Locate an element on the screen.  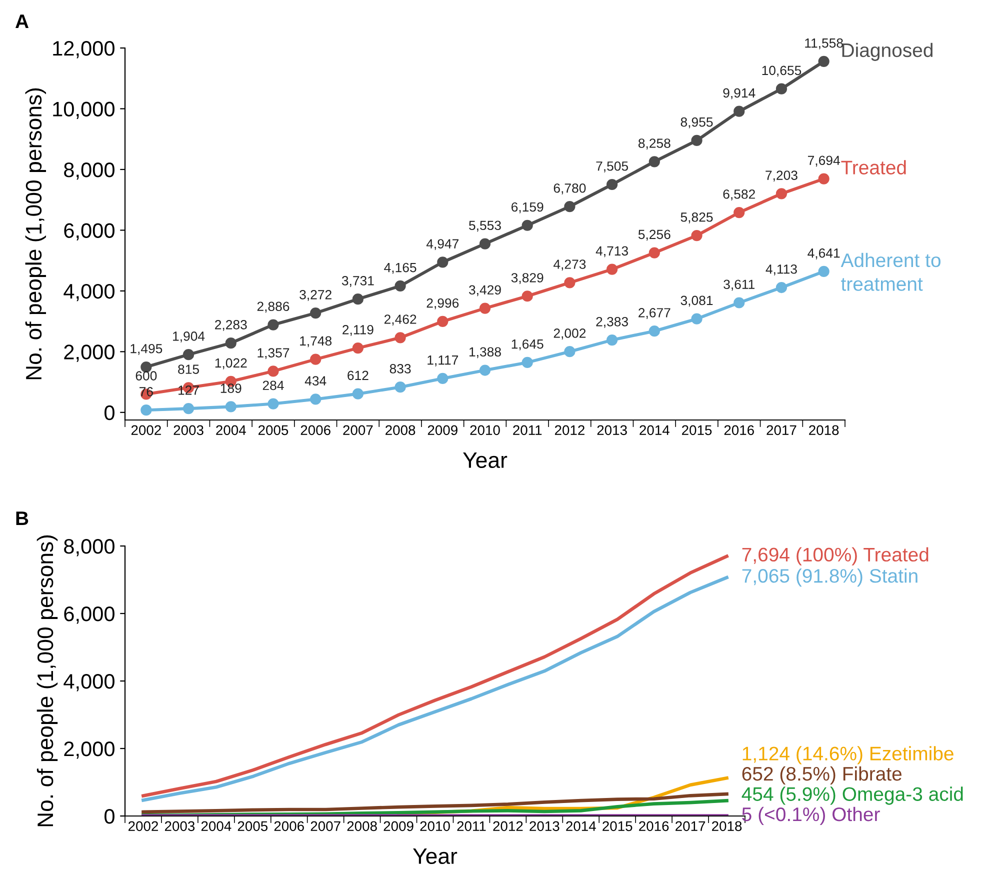
series-label: 454 (5.9%) Omega-3 acid is located at coordinates (852, 795).